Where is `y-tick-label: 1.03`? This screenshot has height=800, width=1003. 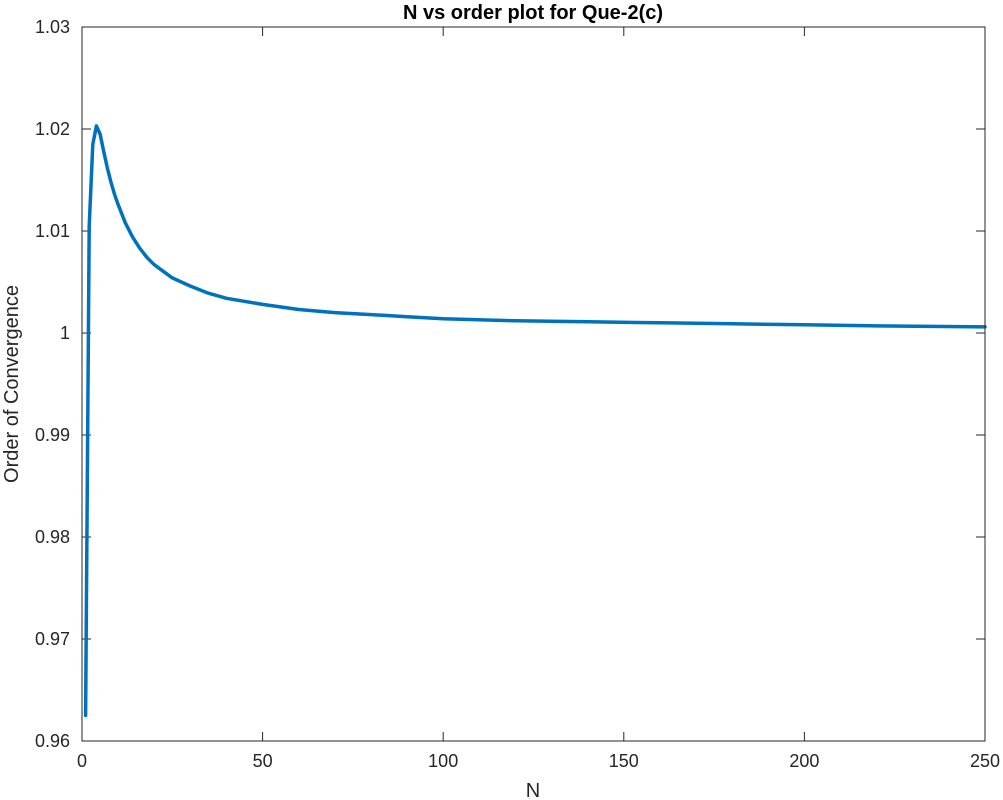 y-tick-label: 1.03 is located at coordinates (52, 27).